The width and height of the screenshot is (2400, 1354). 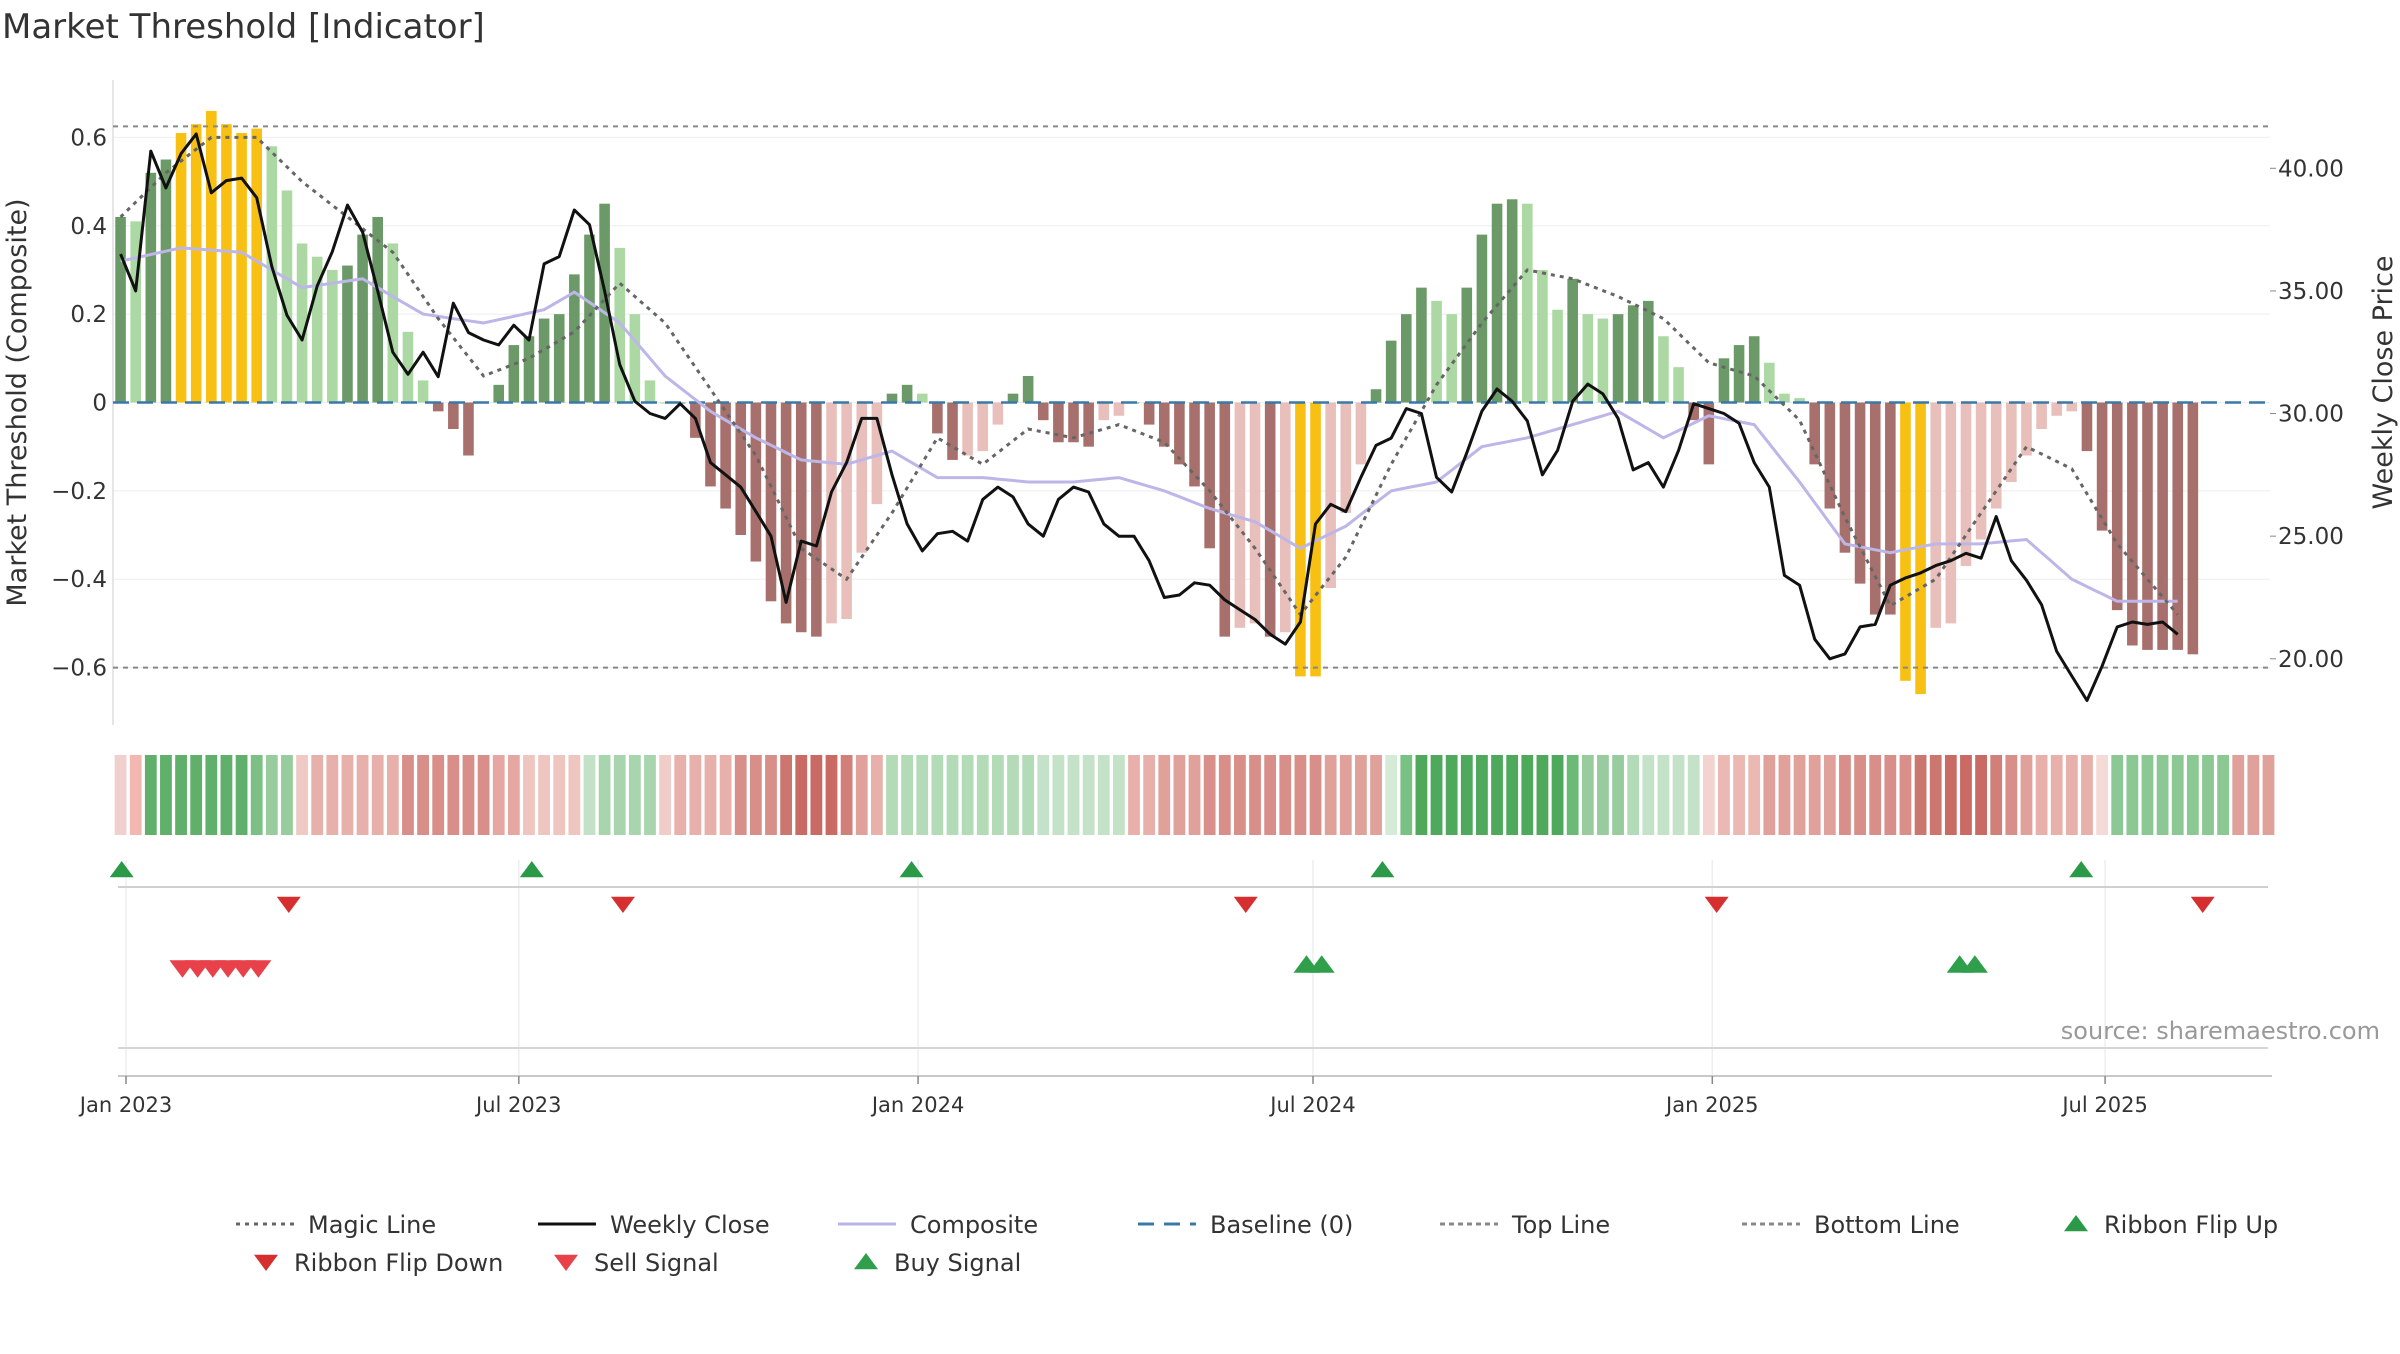 I want to click on legend-item: Baseline (0), so click(x=1245, y=1225).